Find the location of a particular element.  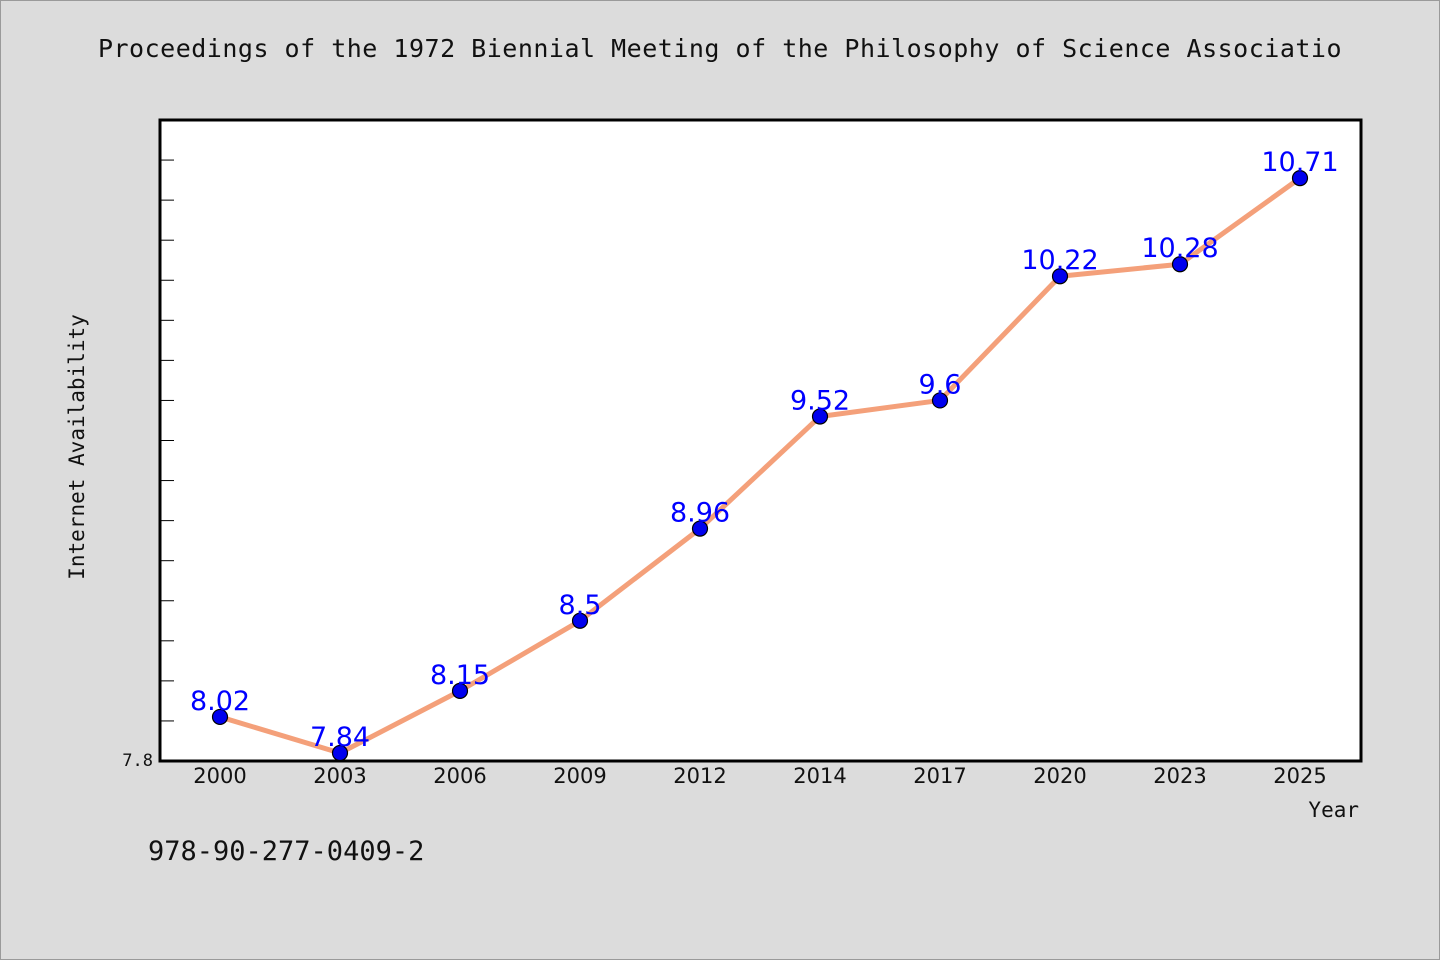

data-label: 8.15 is located at coordinates (460, 675).